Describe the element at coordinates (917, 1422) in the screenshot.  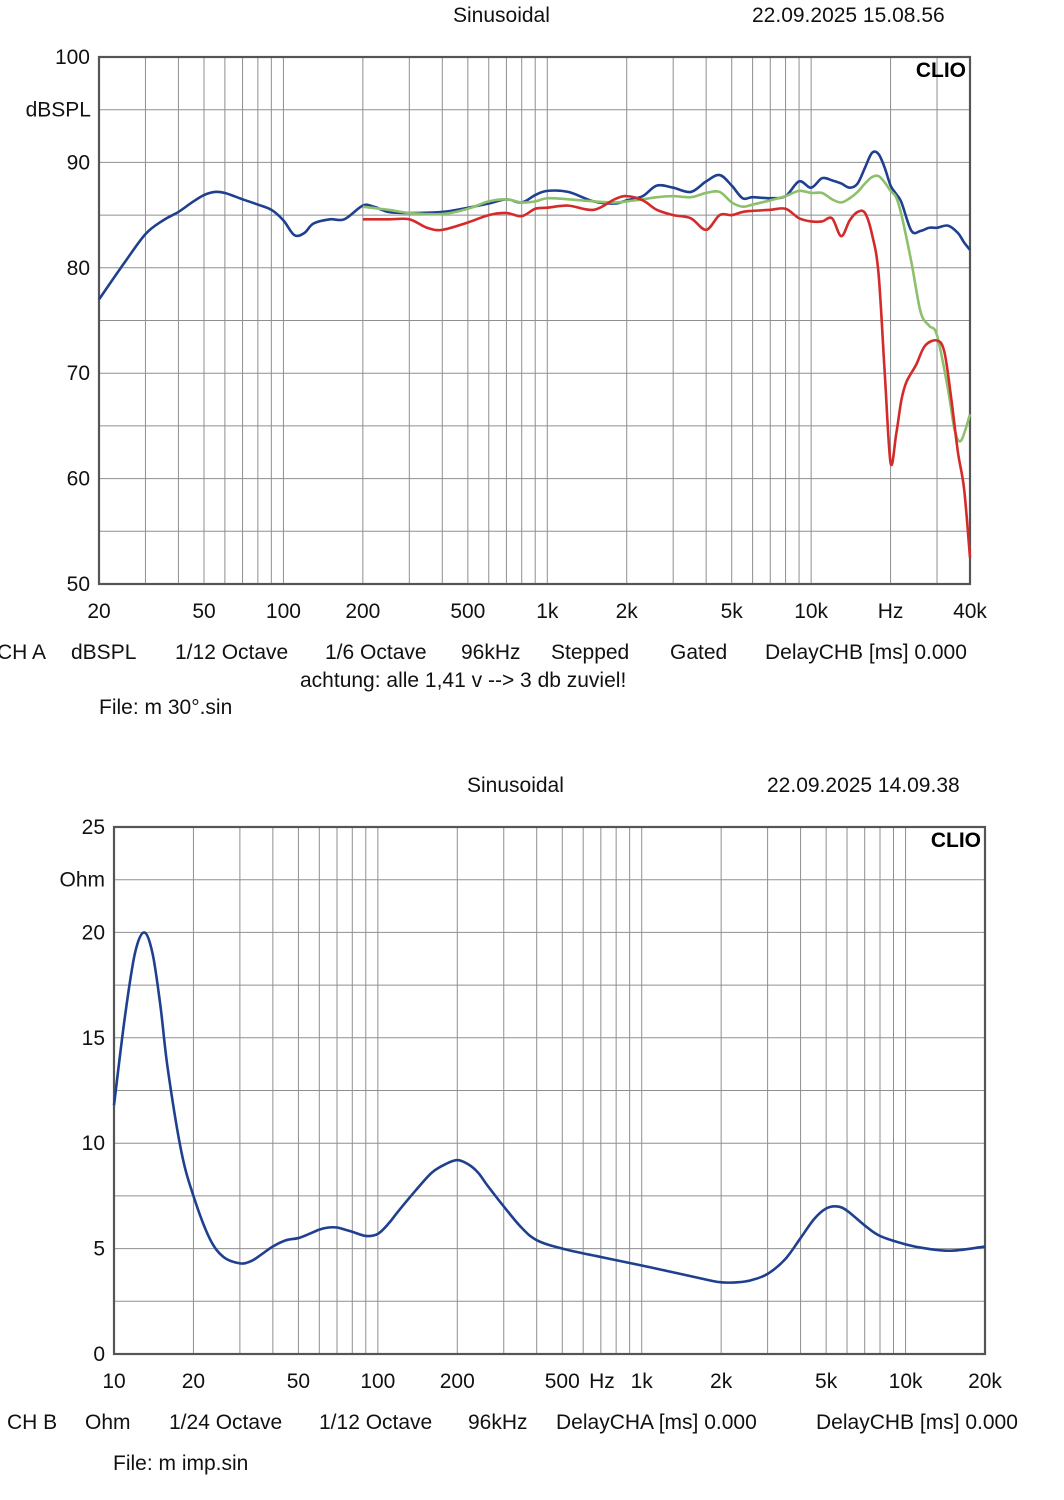
I see `footer-delay-b: DelayCHB [ms] 0.000` at that location.